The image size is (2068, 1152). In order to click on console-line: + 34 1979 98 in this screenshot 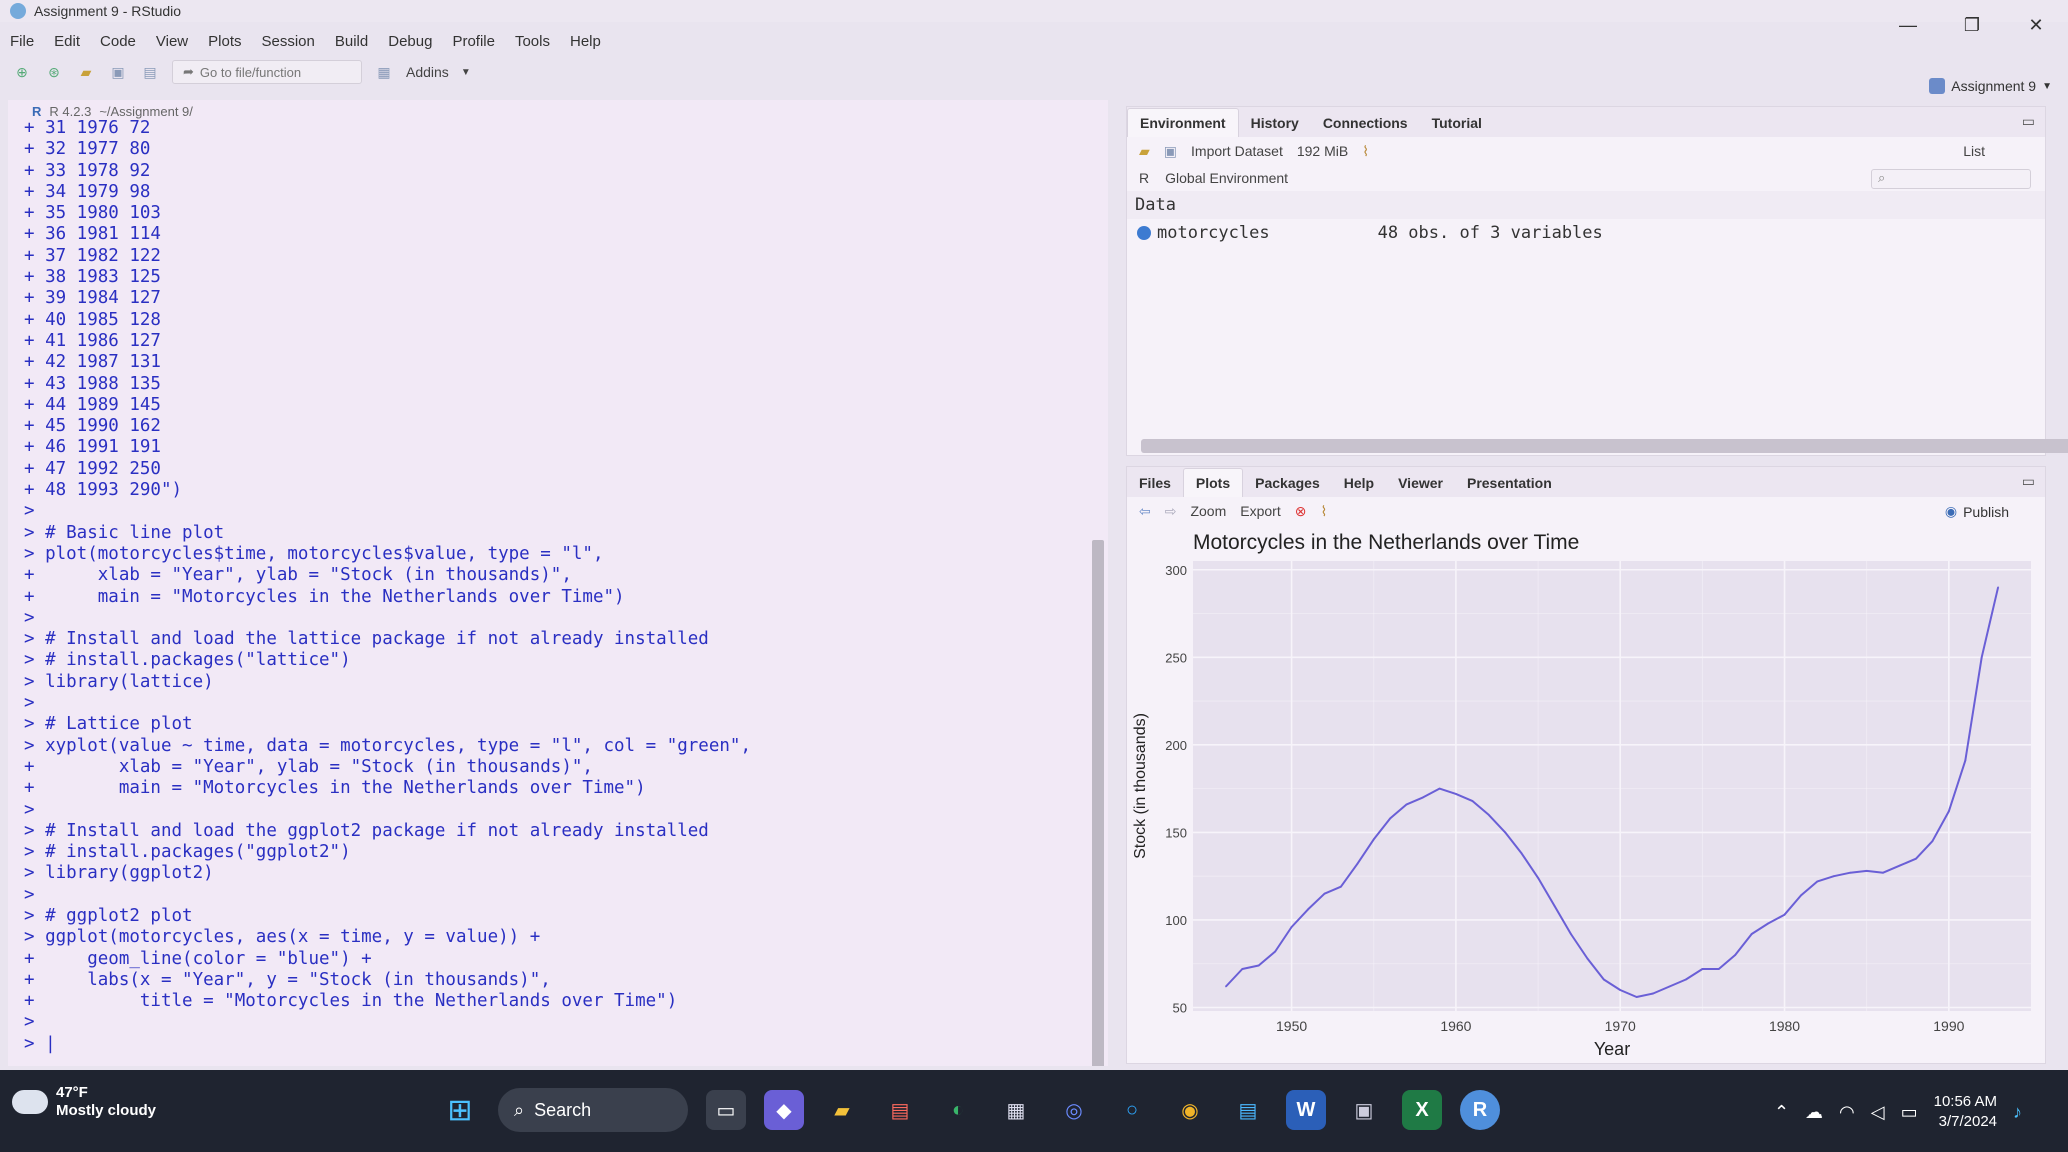, I will do `click(87, 191)`.